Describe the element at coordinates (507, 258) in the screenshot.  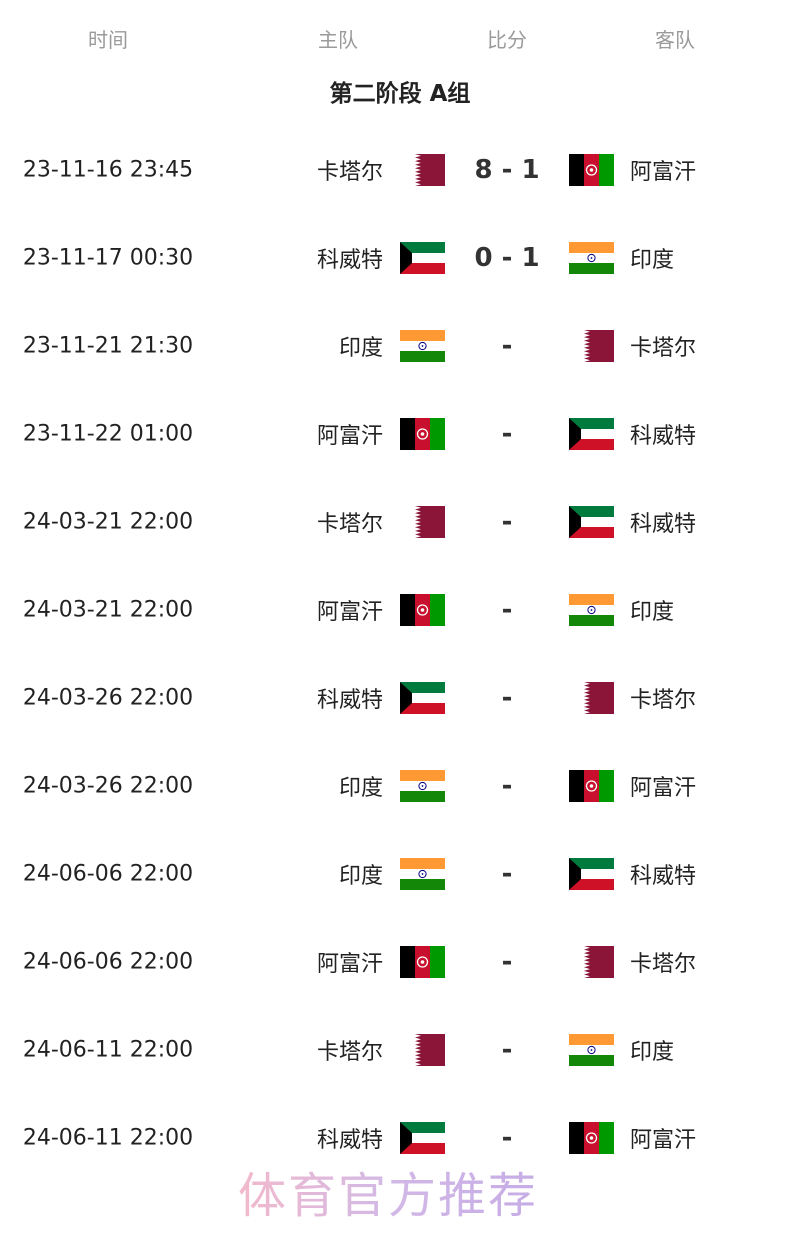
I see `match-score: 0 - 1` at that location.